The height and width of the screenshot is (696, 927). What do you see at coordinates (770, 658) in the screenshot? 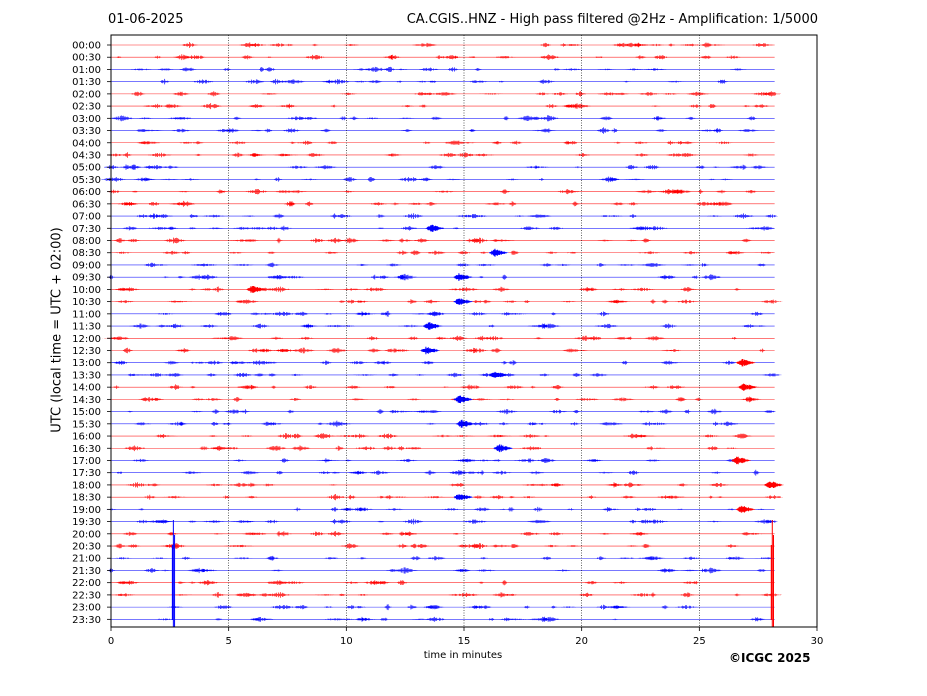
I see `copyright-text: ©ICGC 2025` at bounding box center [770, 658].